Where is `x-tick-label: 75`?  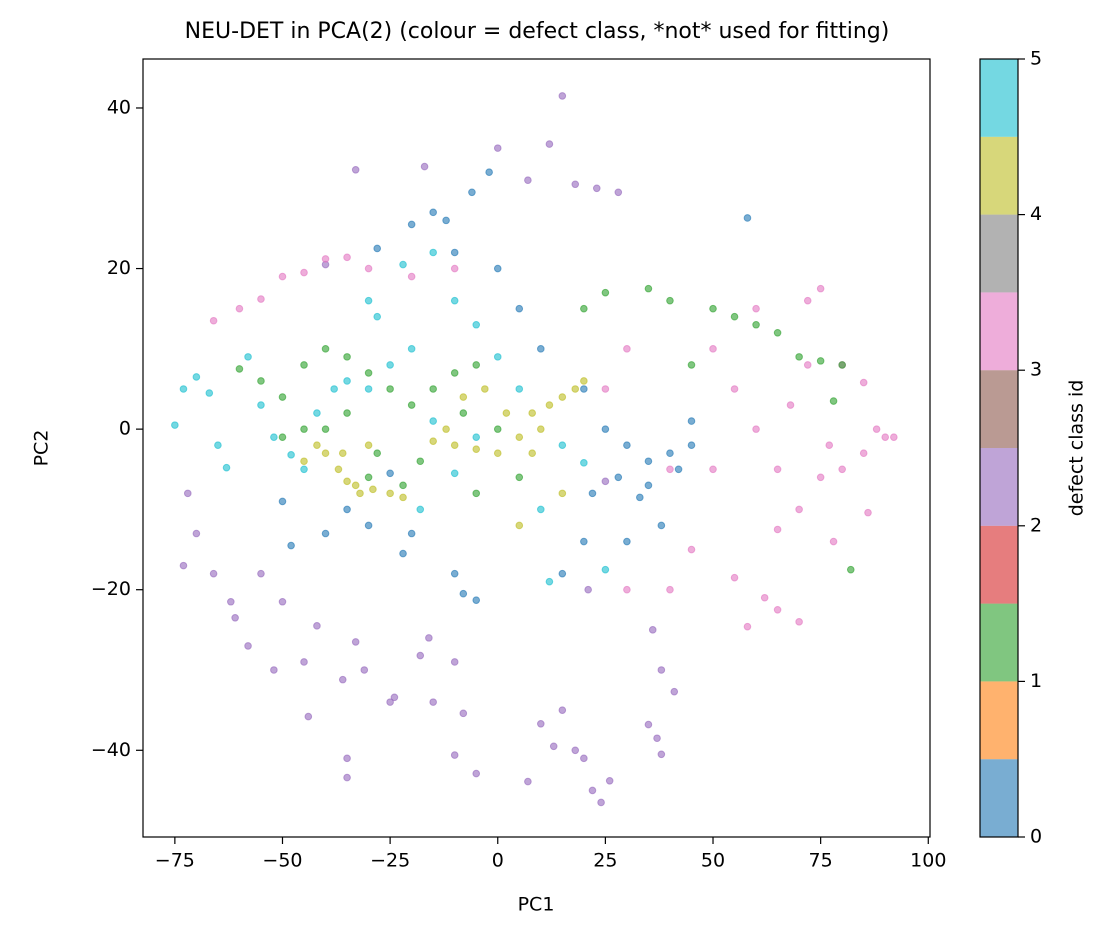
x-tick-label: 75 is located at coordinates (821, 861).